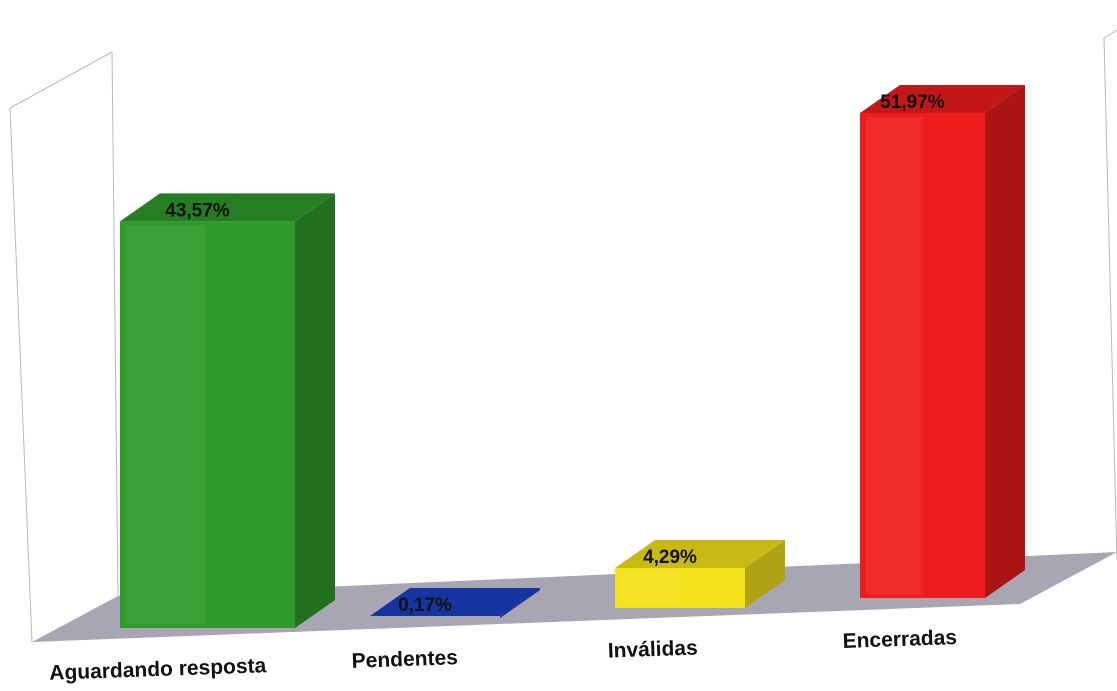 This screenshot has height=691, width=1117. I want to click on value-label: 51,97%, so click(912, 102).